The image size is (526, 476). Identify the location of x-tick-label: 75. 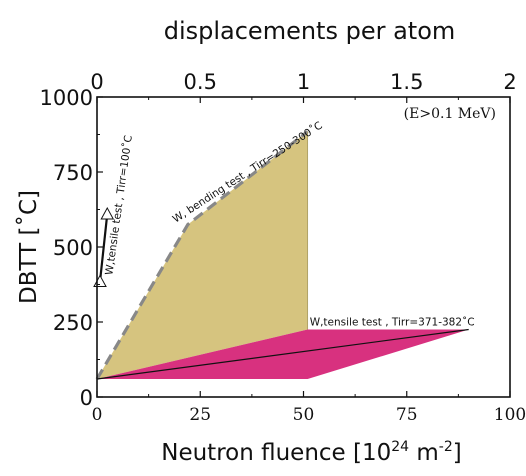
(407, 415).